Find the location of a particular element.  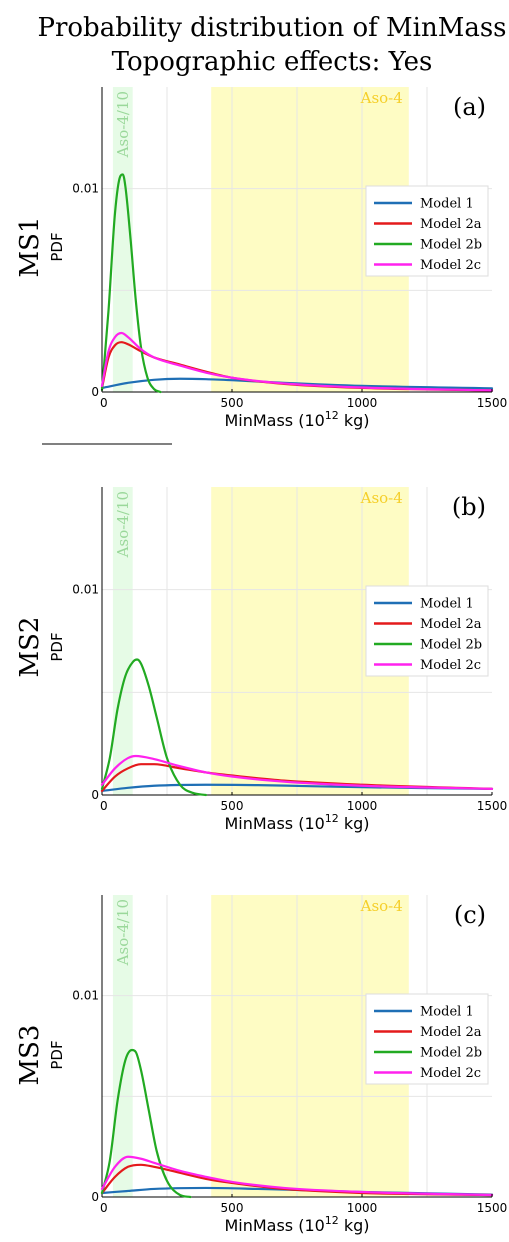

title-line1: Probability distribution of MinMass is located at coordinates (271, 28).